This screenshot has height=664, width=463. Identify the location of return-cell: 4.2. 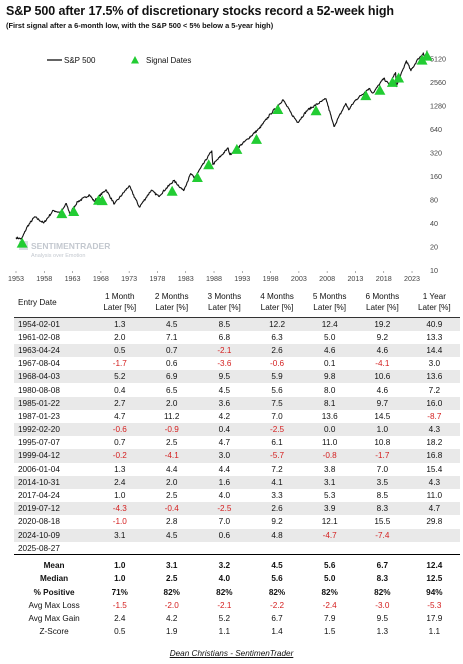
(224, 416).